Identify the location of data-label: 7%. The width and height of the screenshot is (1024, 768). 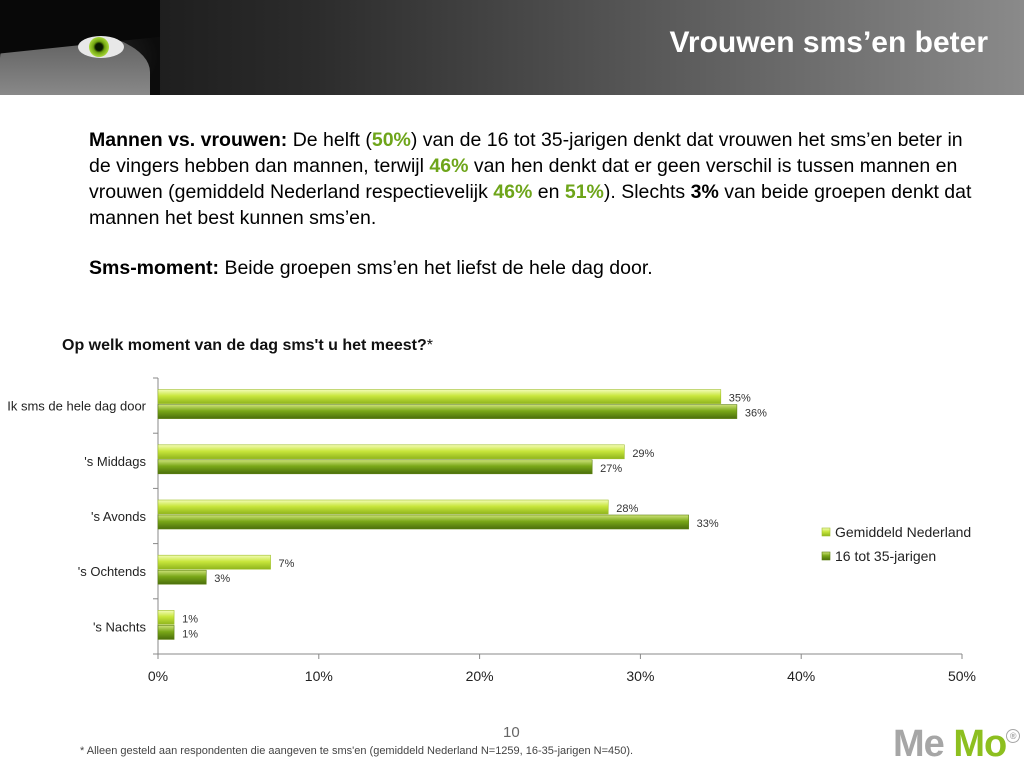
(287, 564).